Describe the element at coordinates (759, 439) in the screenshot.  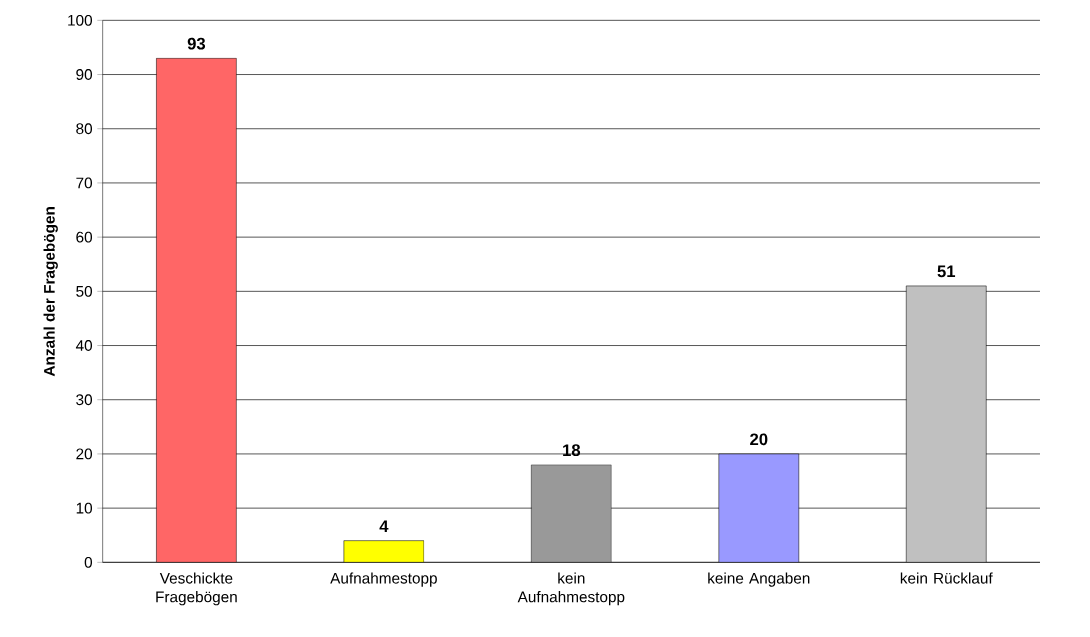
I see `data-label: 20` at that location.